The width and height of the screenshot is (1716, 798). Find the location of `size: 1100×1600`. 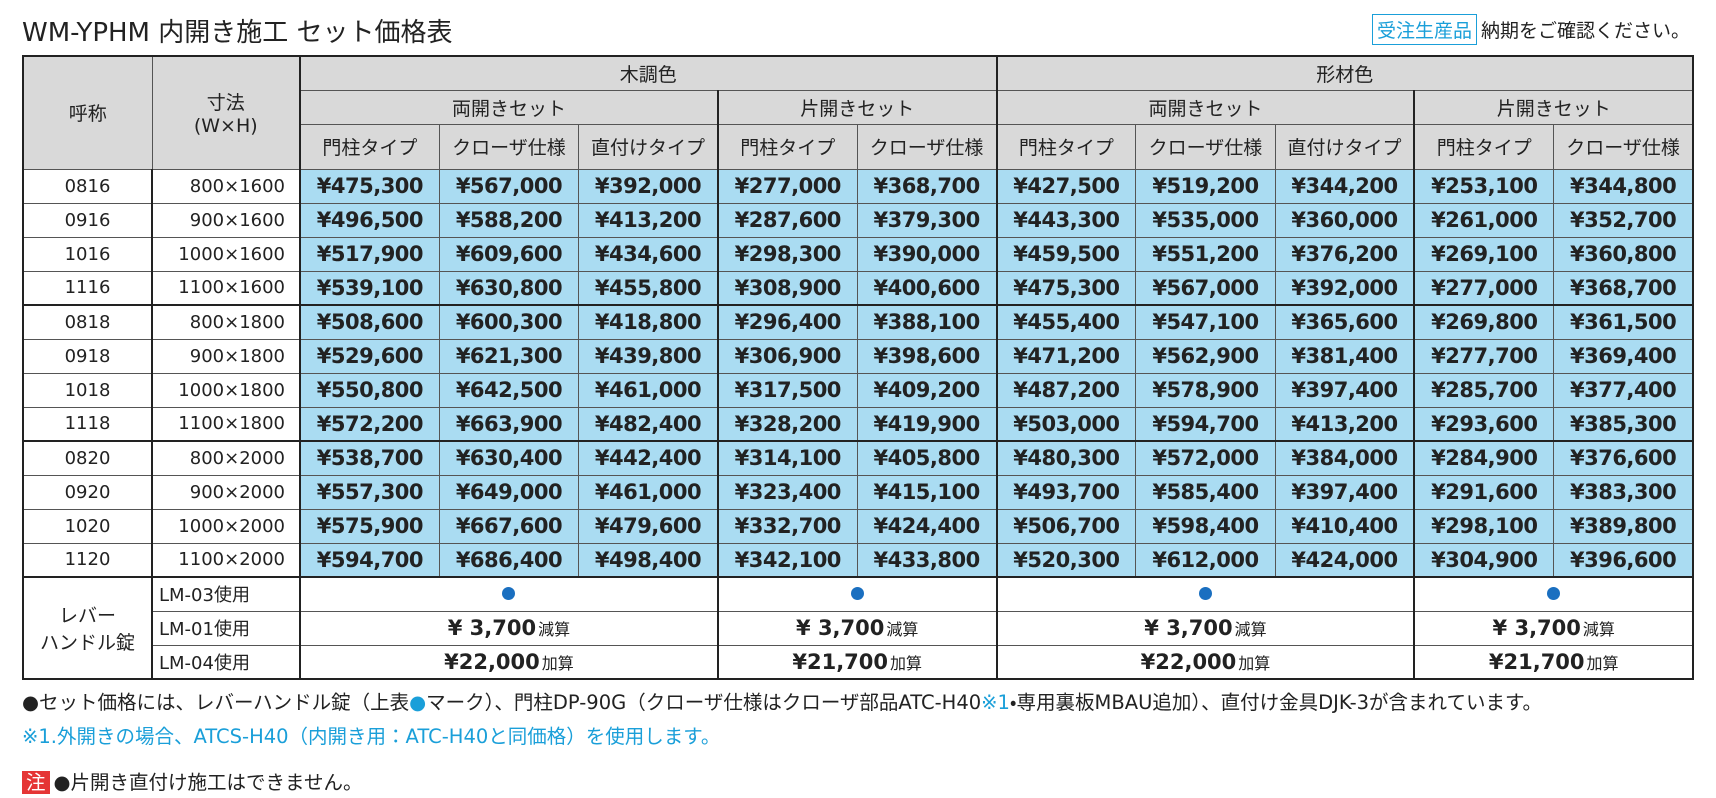

size: 1100×1600 is located at coordinates (226, 288).